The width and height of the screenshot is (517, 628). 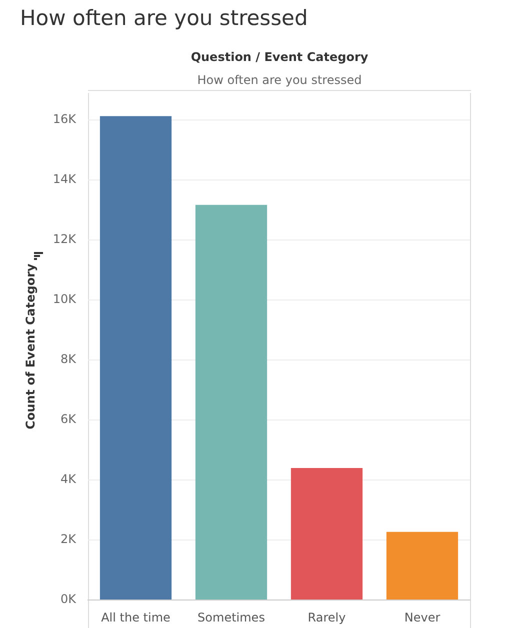 What do you see at coordinates (69, 359) in the screenshot?
I see `y-tick-label: 8K` at bounding box center [69, 359].